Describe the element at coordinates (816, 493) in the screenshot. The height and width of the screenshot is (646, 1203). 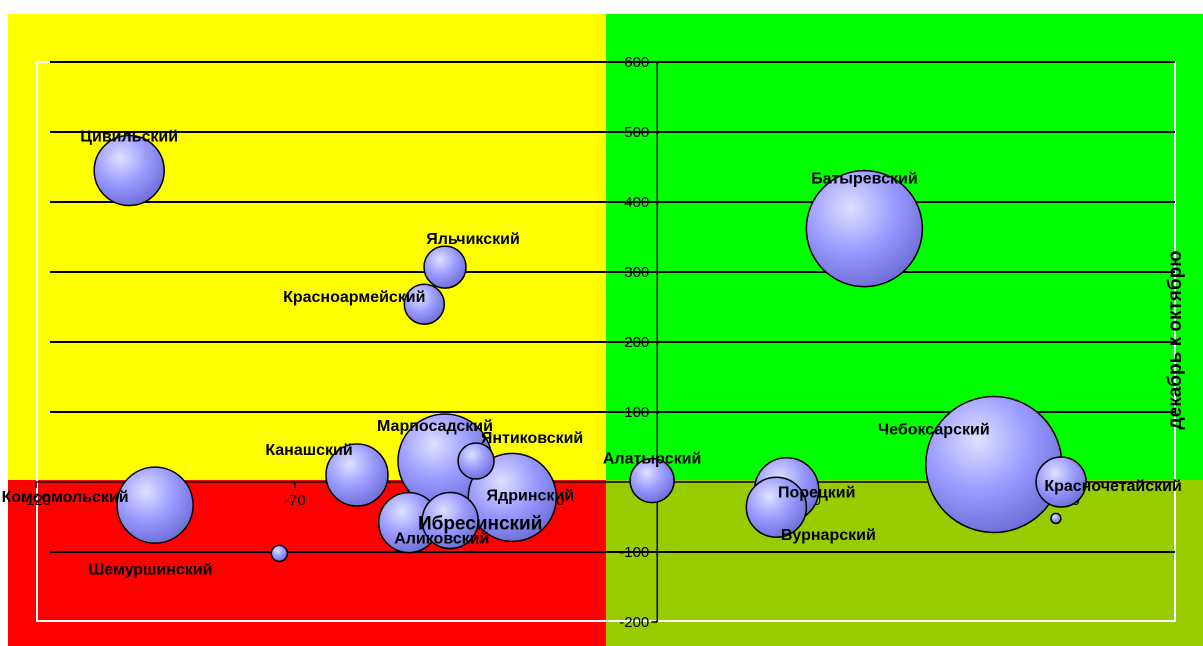
I see `bubble-label: Порецкий` at that location.